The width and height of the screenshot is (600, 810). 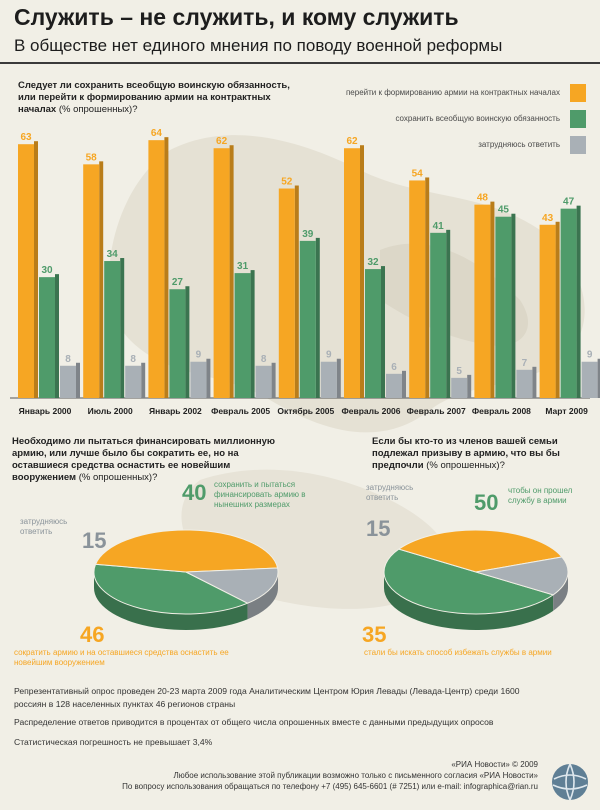 I want to click on x-tick-label: Январь 2002, so click(x=175, y=411).